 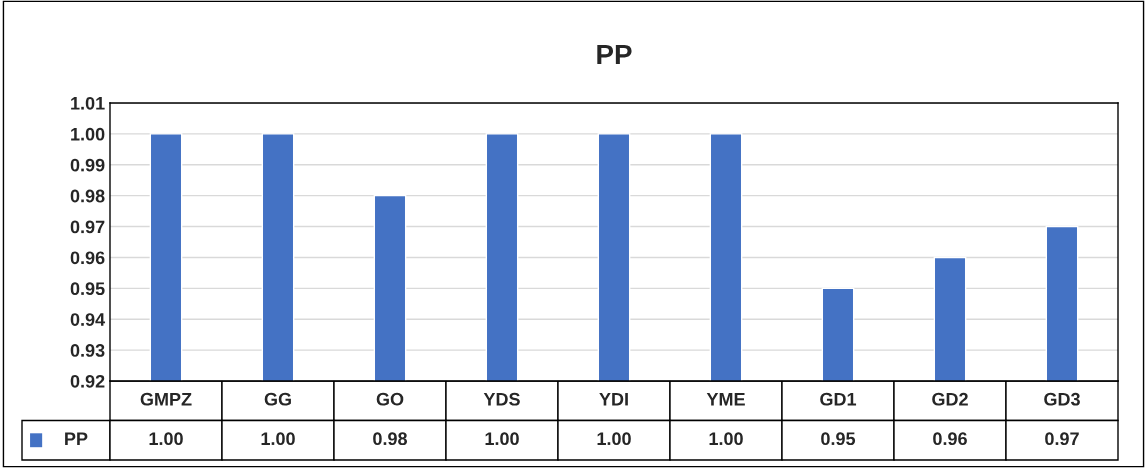 I want to click on y-tick-label: 1.01, so click(x=88, y=103).